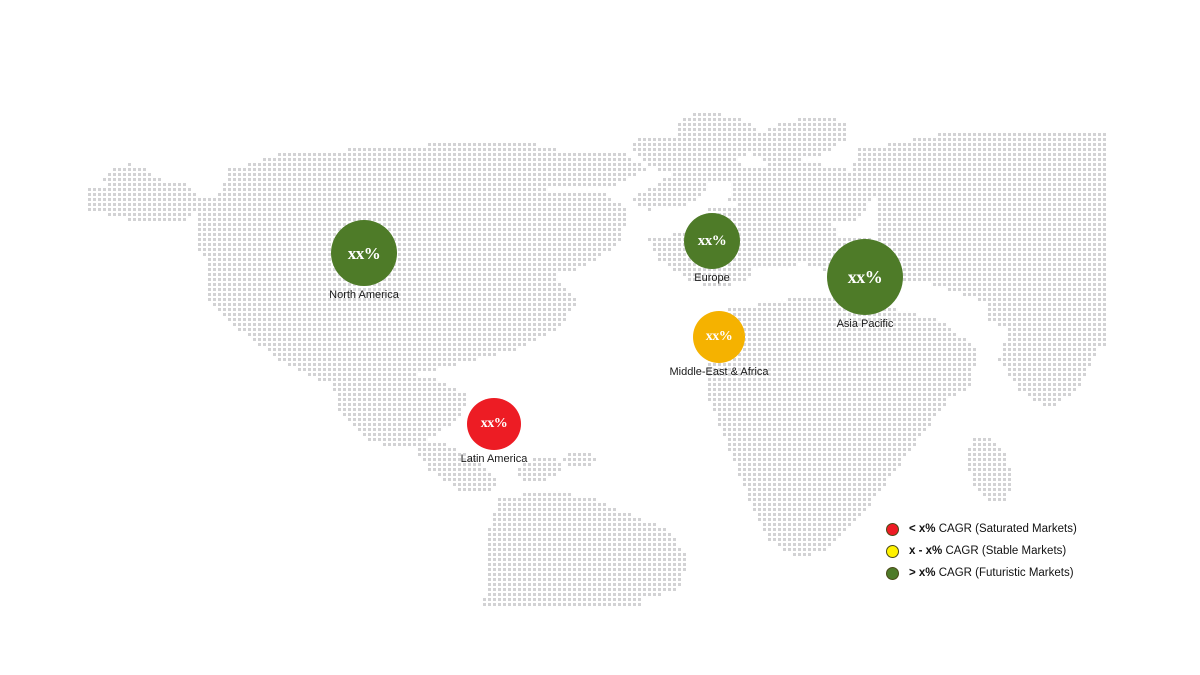 This screenshot has width=1200, height=675. I want to click on bubble-label-asia-pacific: Asia Pacific, so click(865, 324).